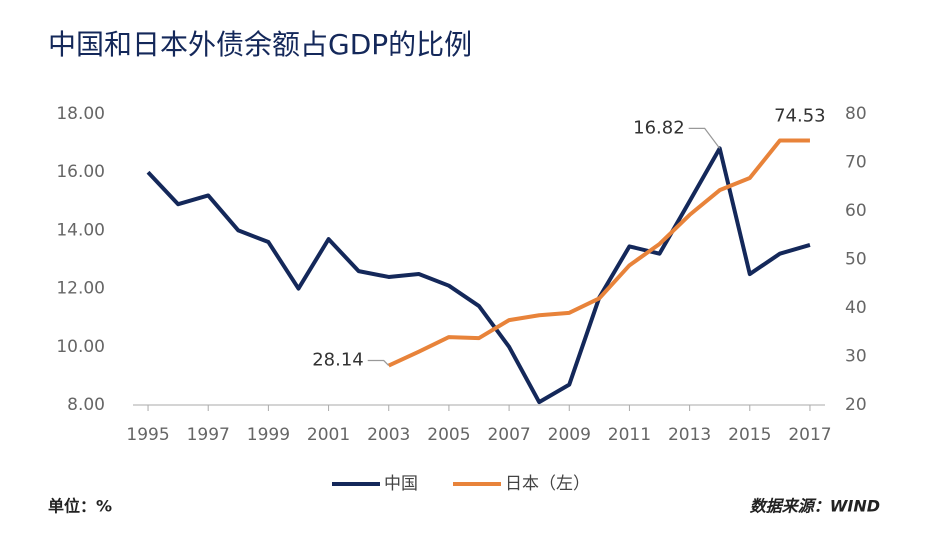 This screenshot has height=543, width=941. What do you see at coordinates (260, 44) in the screenshot?
I see `chart-title: 中国和日本外债余额占GDP的比例` at bounding box center [260, 44].